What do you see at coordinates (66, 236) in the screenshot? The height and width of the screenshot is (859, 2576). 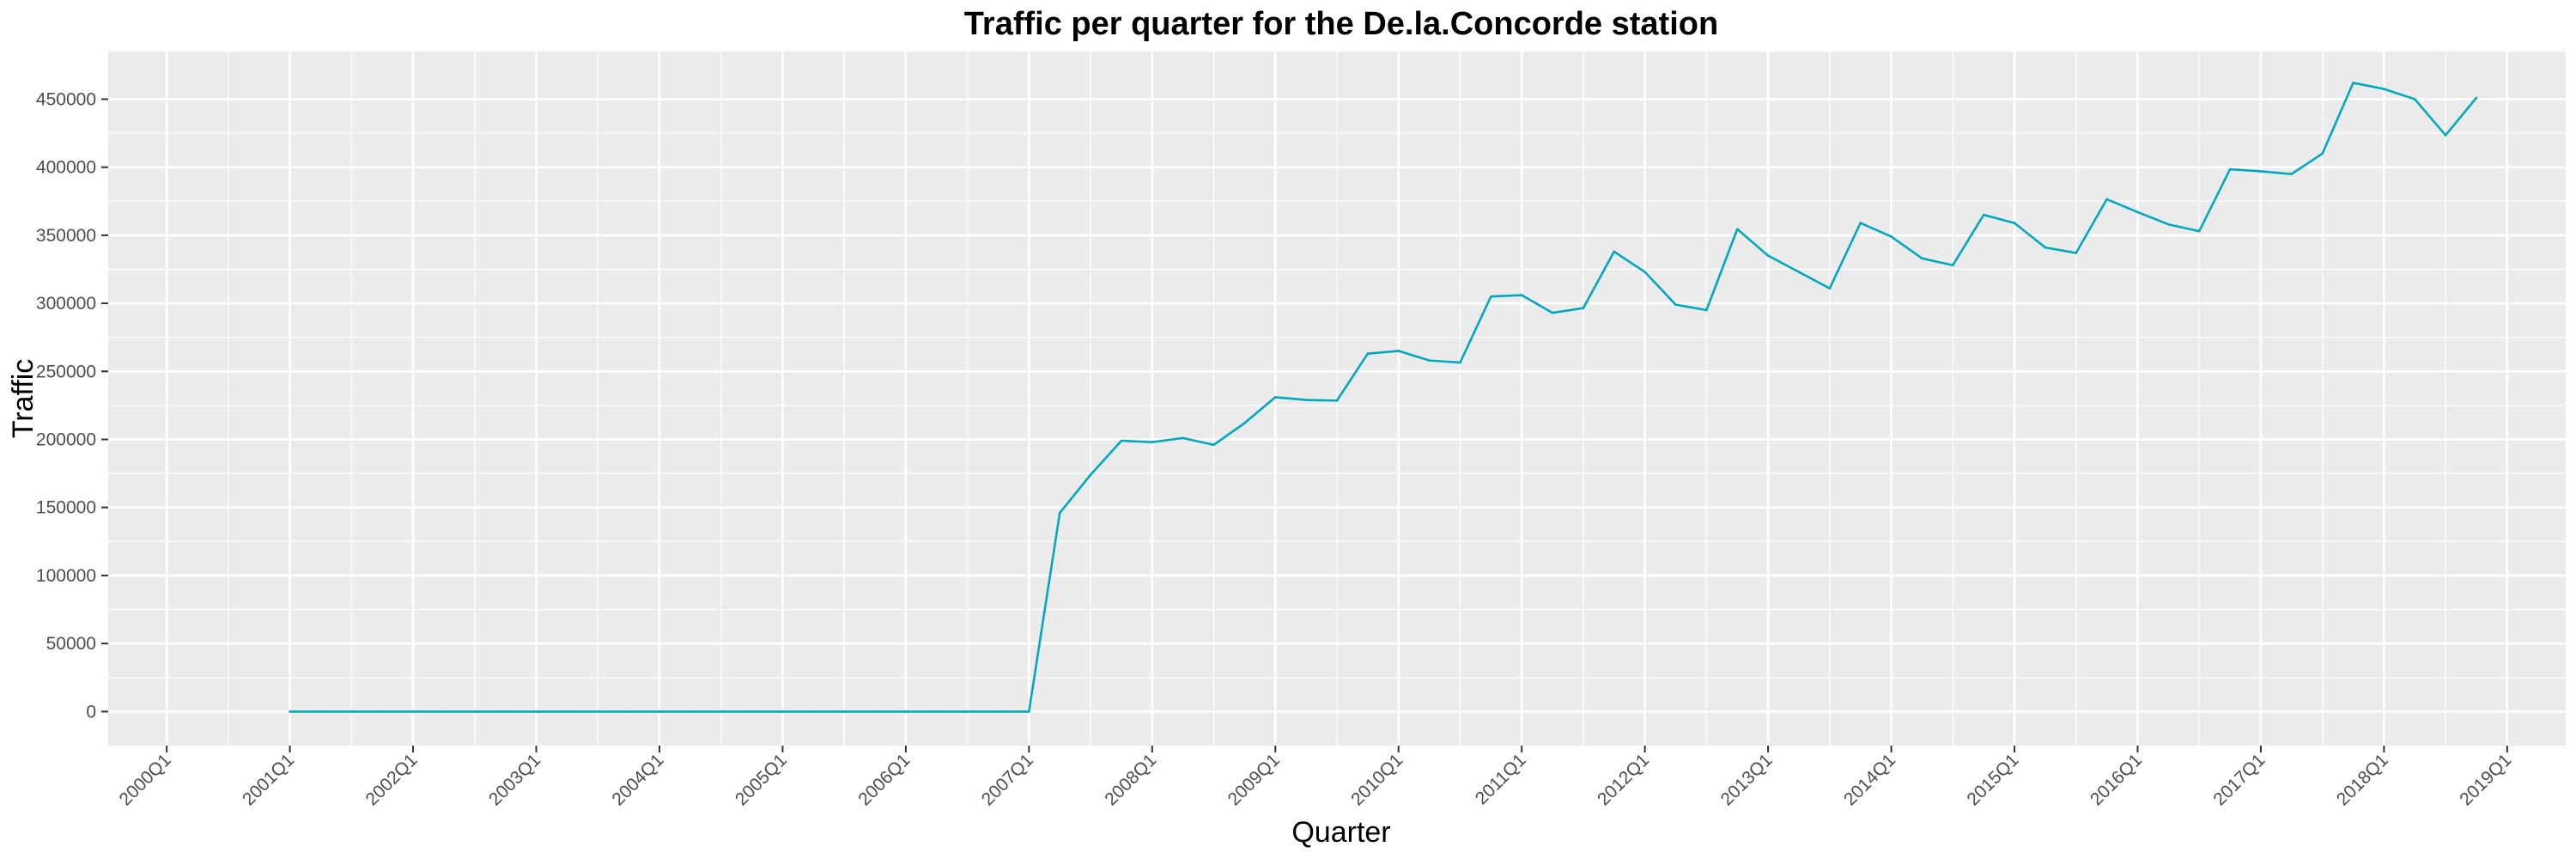 I see `y-tick-label: 350000` at bounding box center [66, 236].